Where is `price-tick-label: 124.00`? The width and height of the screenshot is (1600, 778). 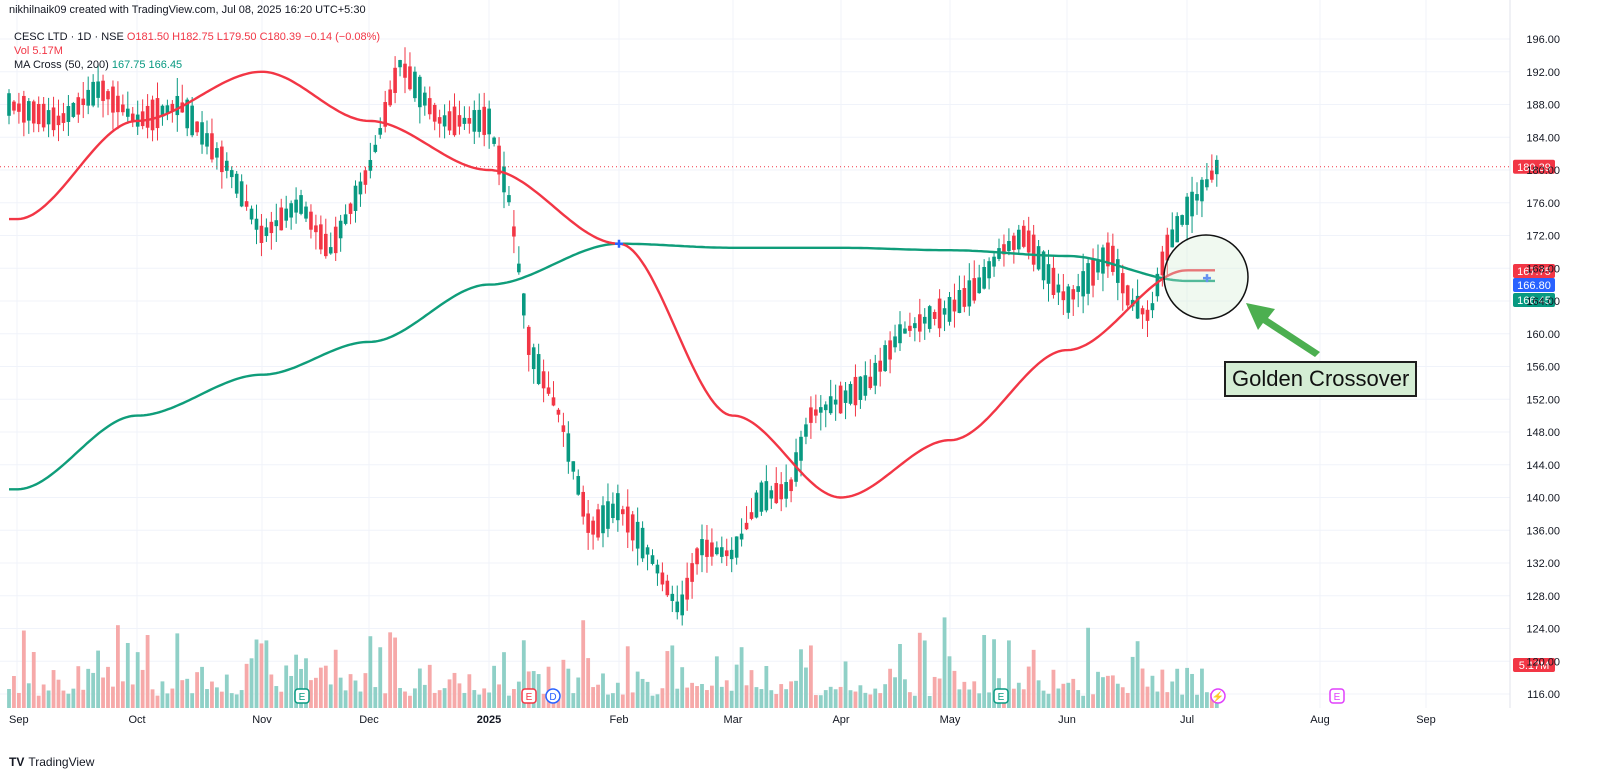
price-tick-label: 124.00 is located at coordinates (1543, 630).